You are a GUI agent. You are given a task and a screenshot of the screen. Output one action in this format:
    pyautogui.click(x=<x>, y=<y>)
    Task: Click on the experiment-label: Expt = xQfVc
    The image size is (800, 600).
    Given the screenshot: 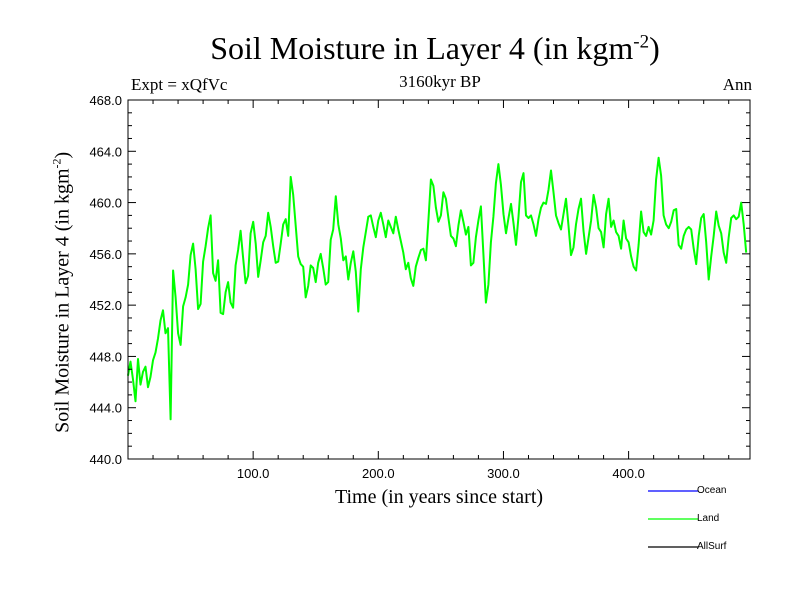 What is the action you would take?
    pyautogui.click(x=179, y=84)
    